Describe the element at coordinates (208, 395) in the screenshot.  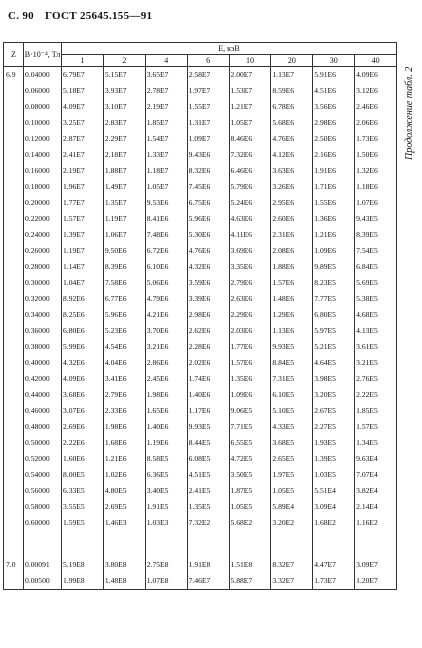
I see `value-cell: 1.40E6` at that location.